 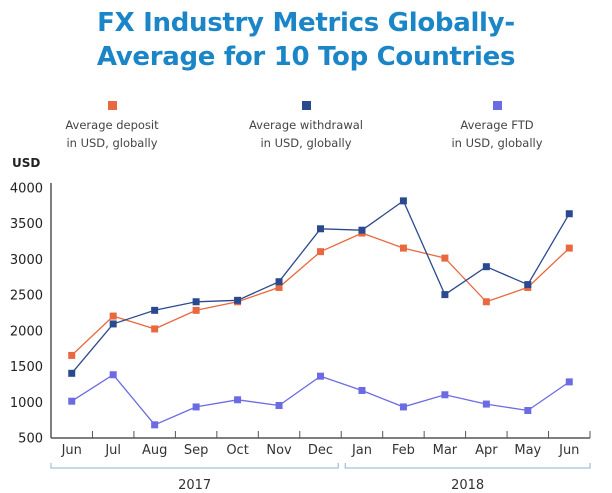 What do you see at coordinates (306, 105) in the screenshot?
I see `legend-swatch-withdrawal` at bounding box center [306, 105].